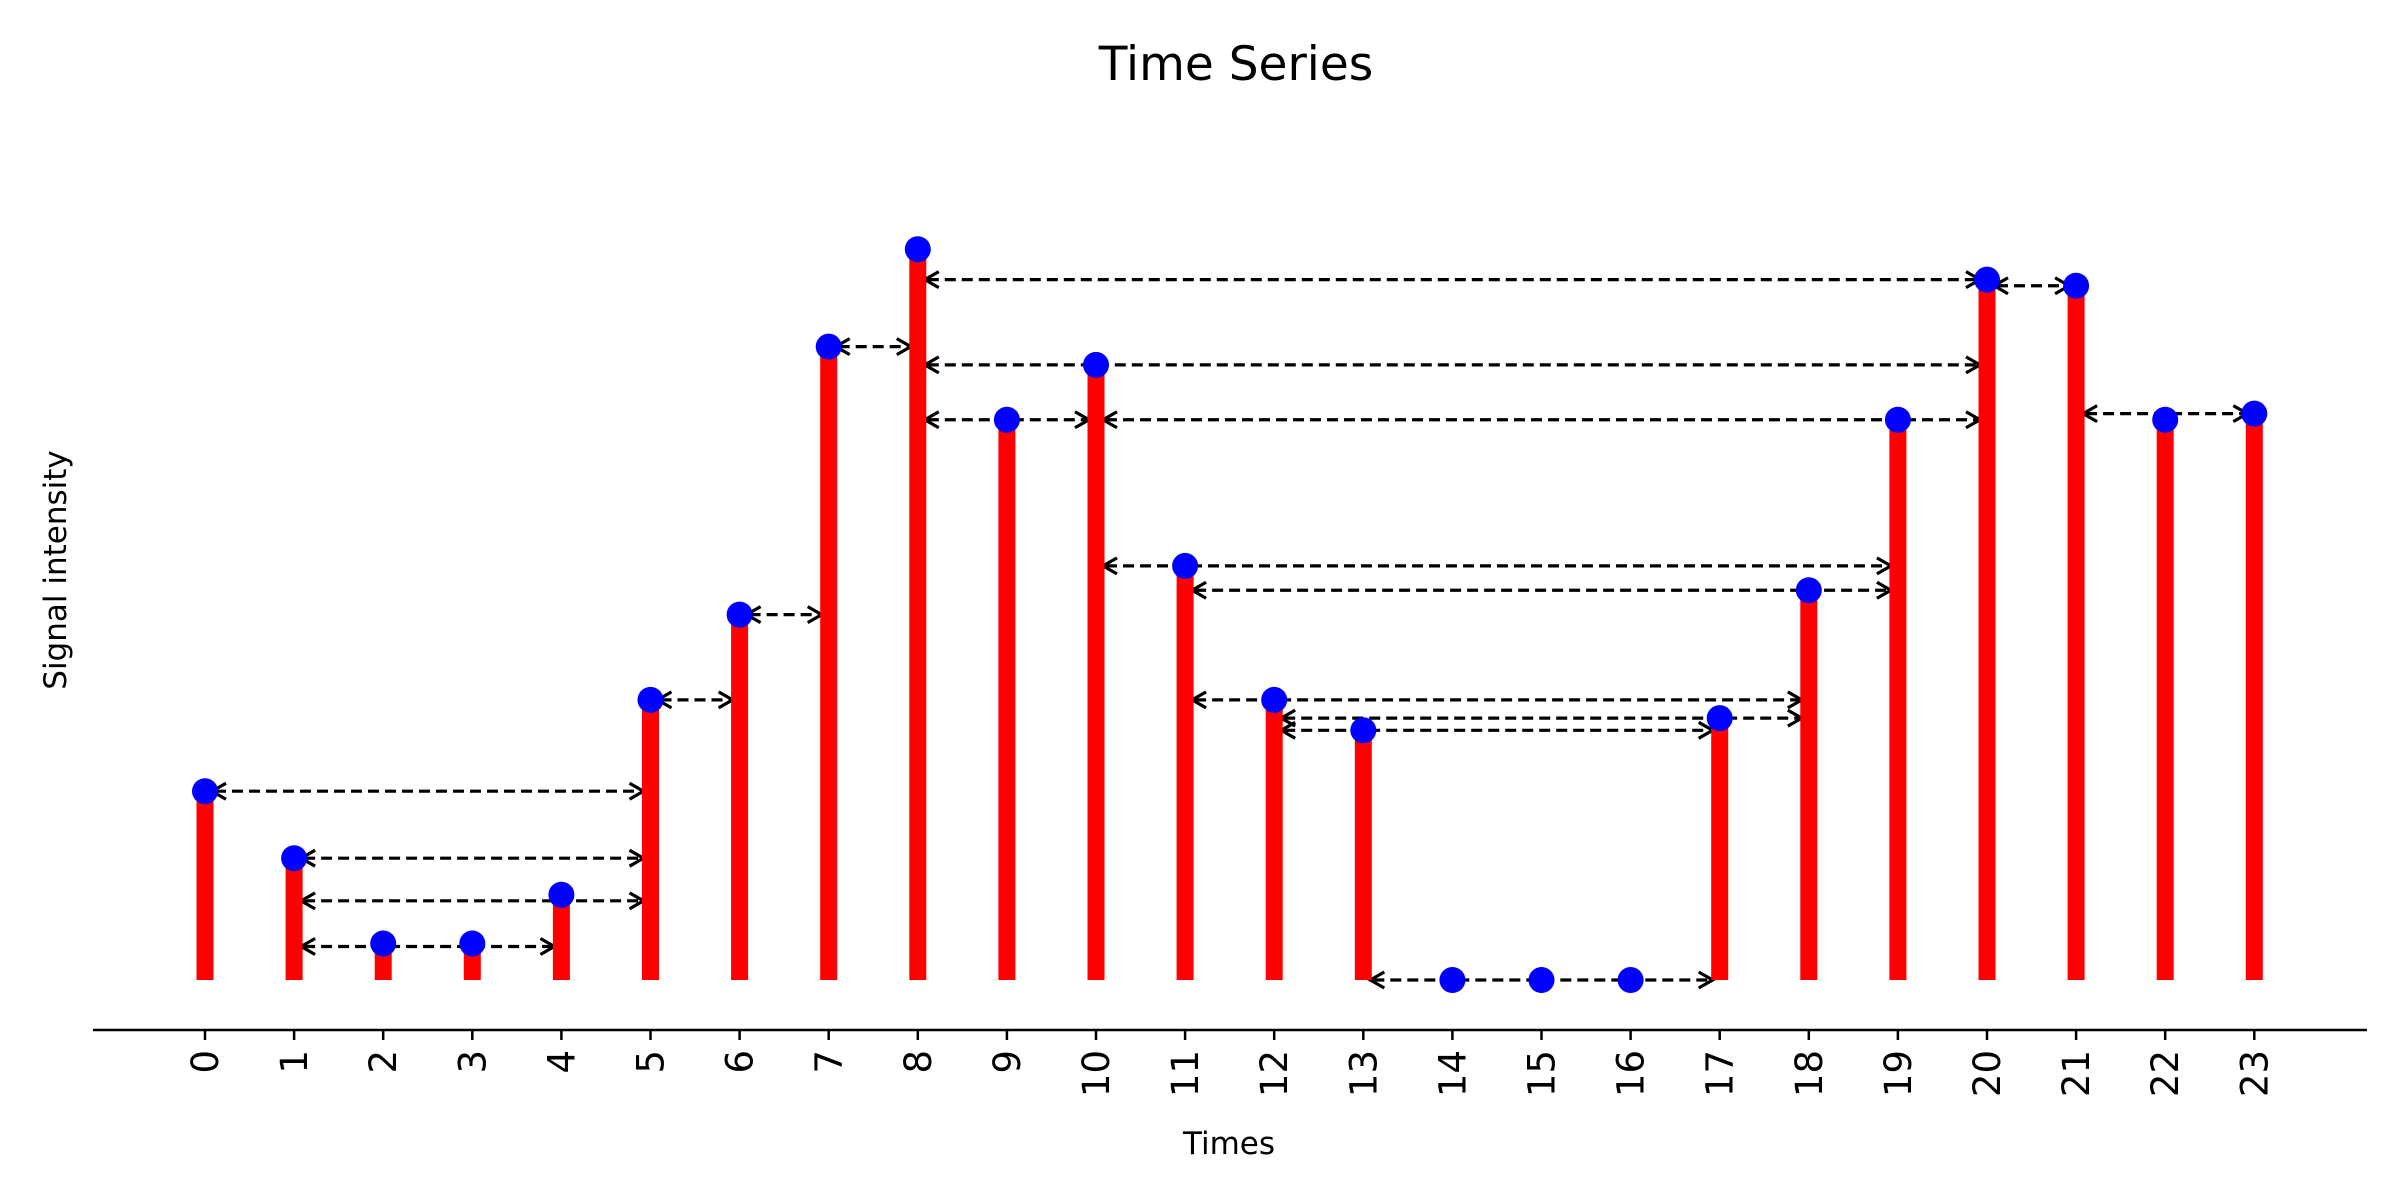 The image size is (2400, 1200). I want to click on x-tick-label-22: 22, so click(2165, 1073).